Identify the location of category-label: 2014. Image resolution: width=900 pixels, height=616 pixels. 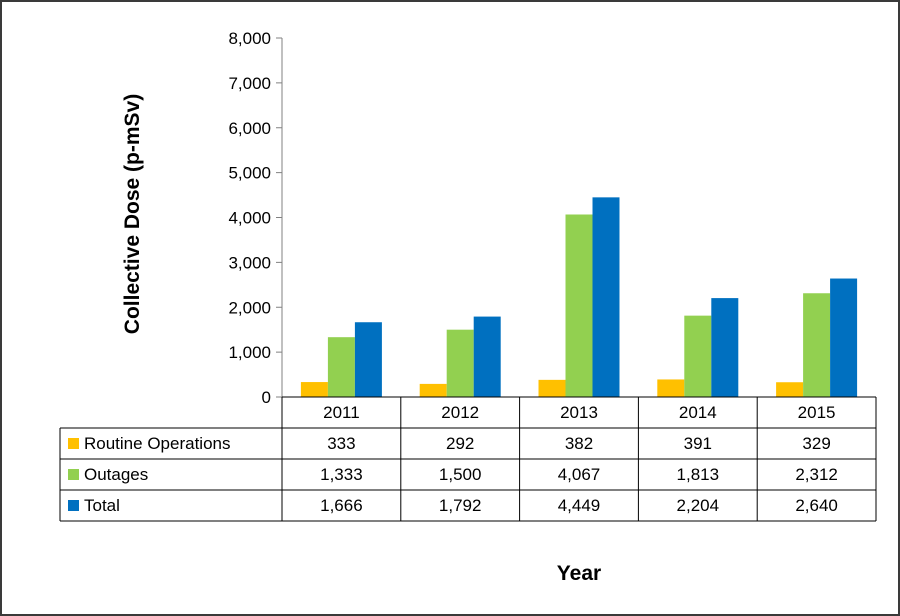
(698, 412).